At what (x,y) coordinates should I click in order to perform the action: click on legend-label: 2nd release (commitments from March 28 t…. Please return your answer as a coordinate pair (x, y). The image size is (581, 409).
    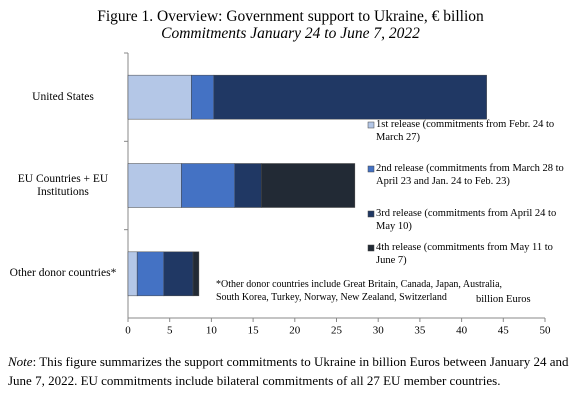
    Looking at the image, I should click on (470, 175).